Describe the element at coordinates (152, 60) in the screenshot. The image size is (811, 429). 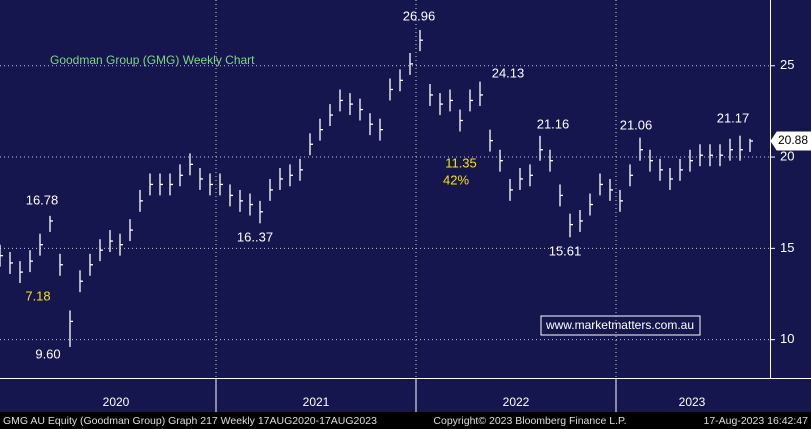
I see `chart-title: Goodman Group (GMG) Weekly Chart` at that location.